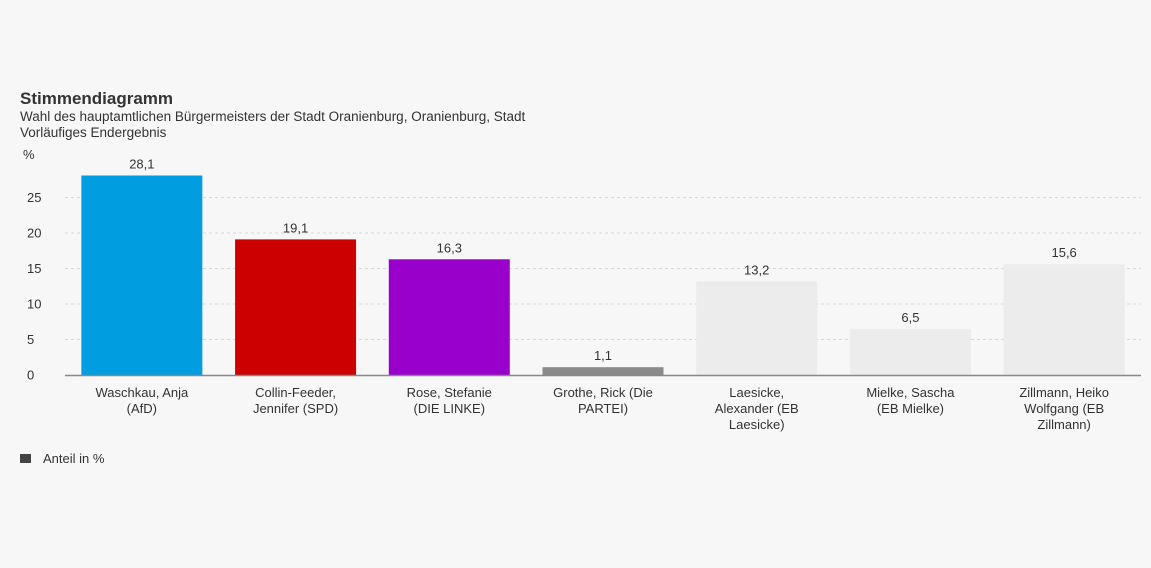 The image size is (1151, 568). Describe the element at coordinates (30, 375) in the screenshot. I see `y-tick-label: 0` at that location.